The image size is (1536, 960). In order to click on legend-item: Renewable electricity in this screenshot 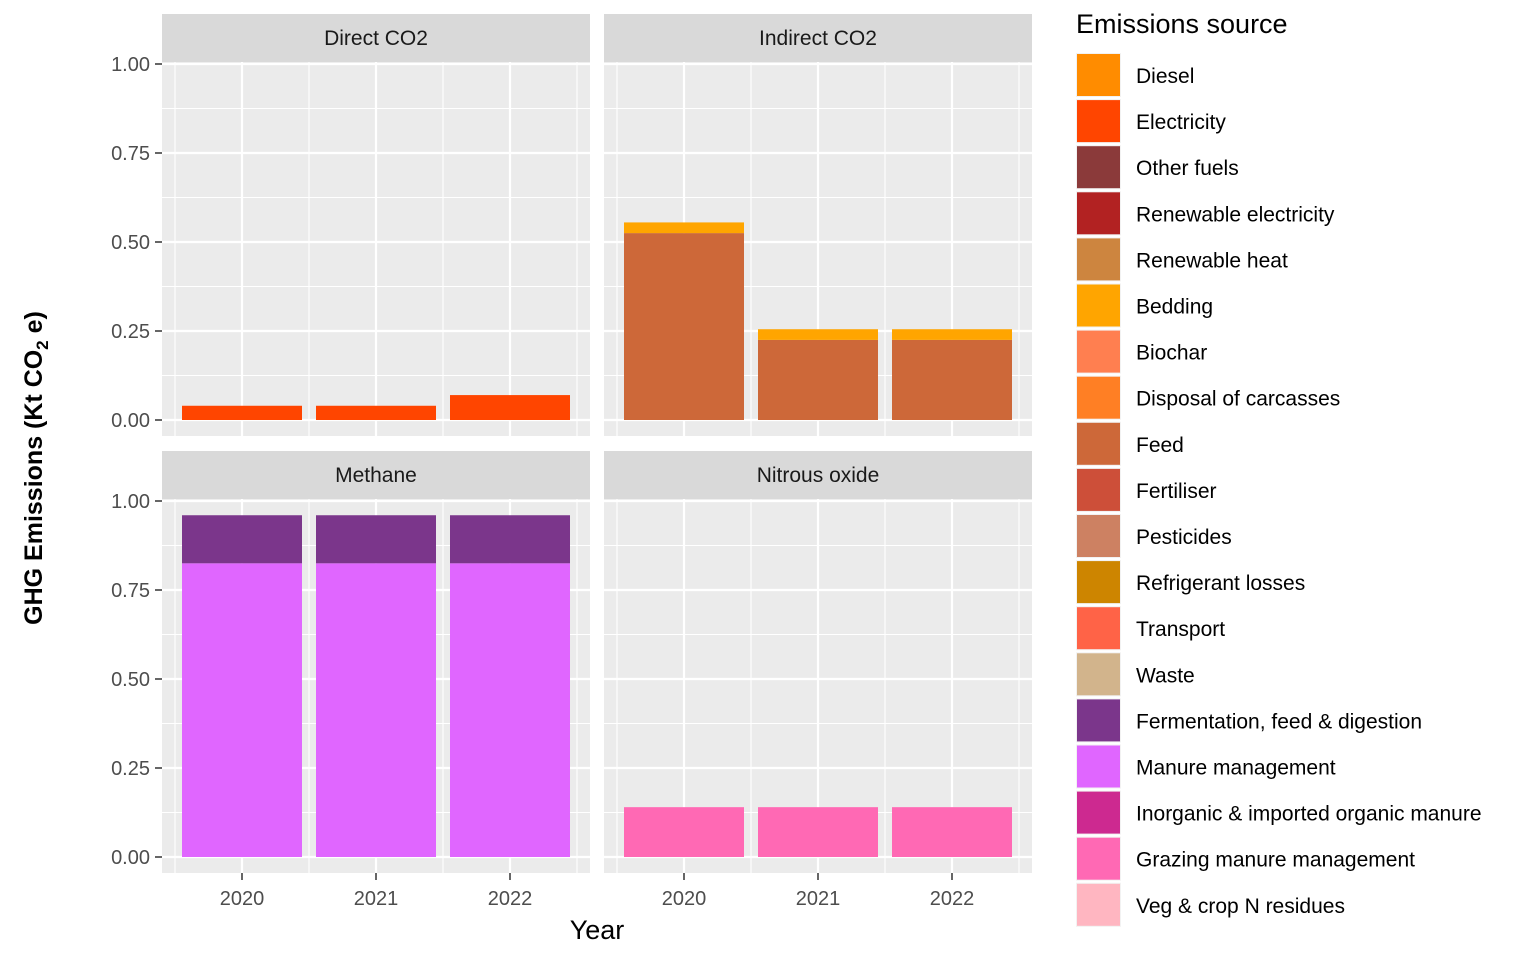, I will do `click(1205, 213)`.